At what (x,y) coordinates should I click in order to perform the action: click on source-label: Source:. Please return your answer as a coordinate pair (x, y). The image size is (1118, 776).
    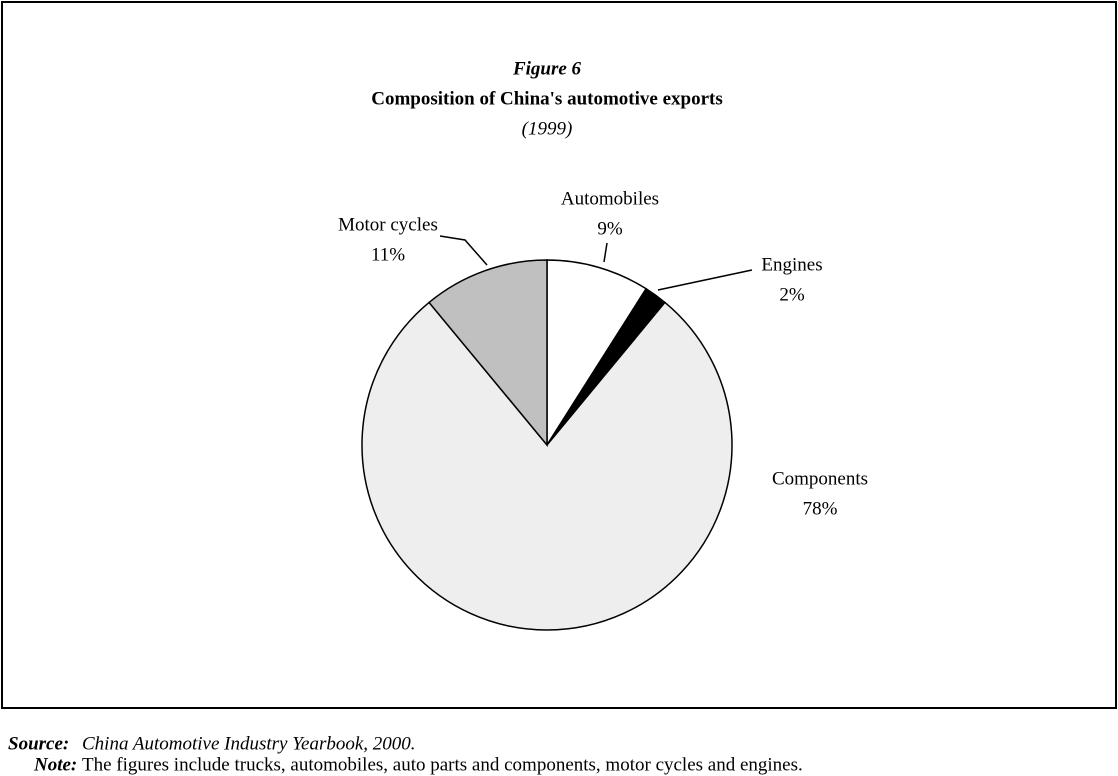
    Looking at the image, I should click on (38, 743).